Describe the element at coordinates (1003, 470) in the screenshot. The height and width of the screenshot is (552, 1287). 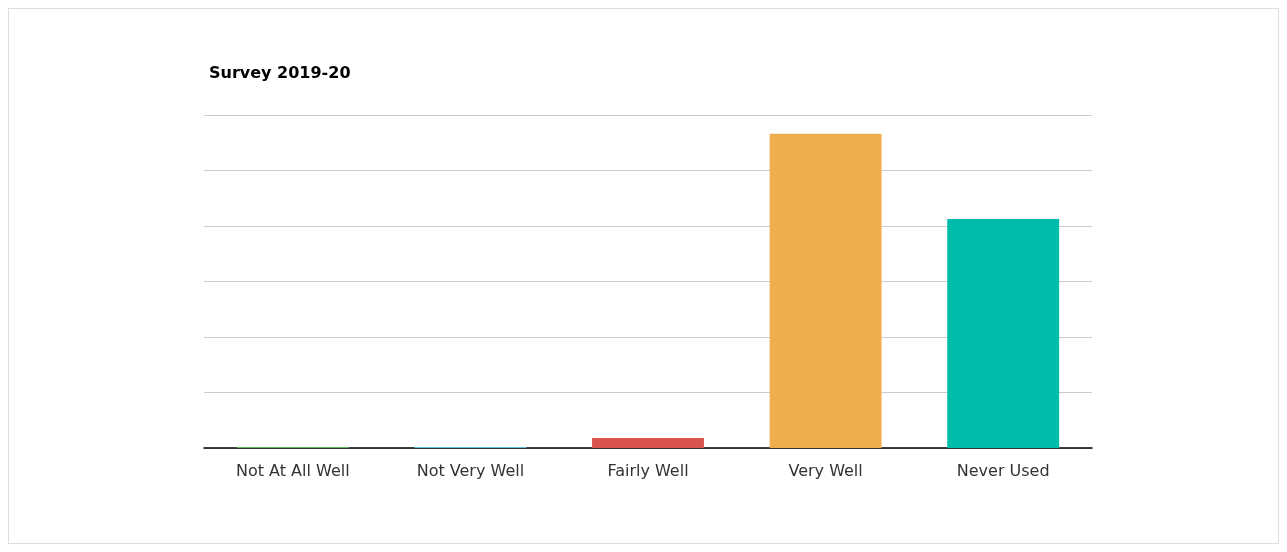
I see `x-tick-label: Never Used` at that location.